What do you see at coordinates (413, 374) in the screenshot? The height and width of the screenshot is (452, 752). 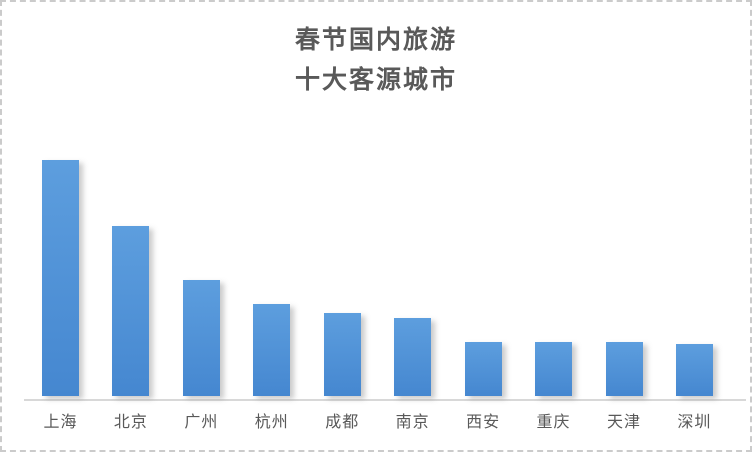 I see `bar-6: 南京` at bounding box center [413, 374].